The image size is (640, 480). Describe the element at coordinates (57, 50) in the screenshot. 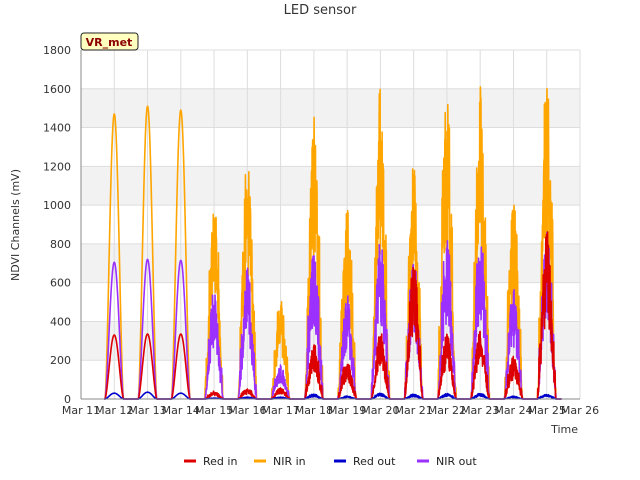

I see `y-tick-label: 1800` at that location.